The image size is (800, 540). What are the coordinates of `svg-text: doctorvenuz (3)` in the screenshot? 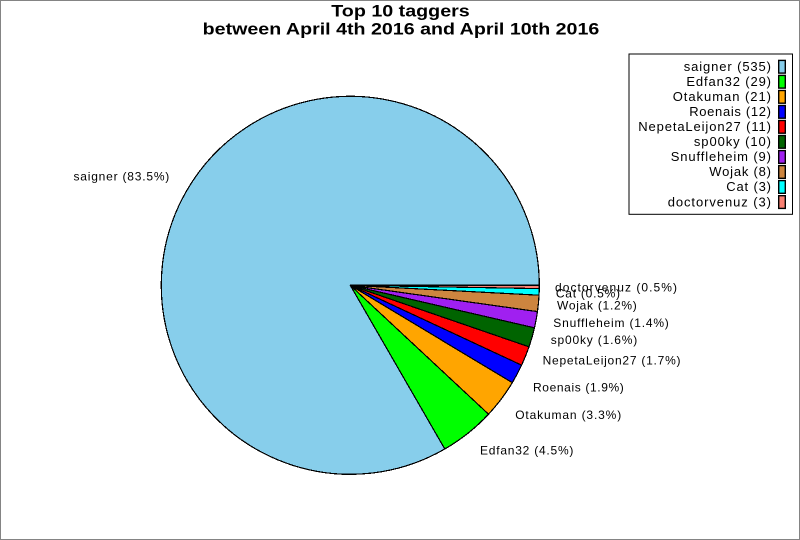 It's located at (719, 201).